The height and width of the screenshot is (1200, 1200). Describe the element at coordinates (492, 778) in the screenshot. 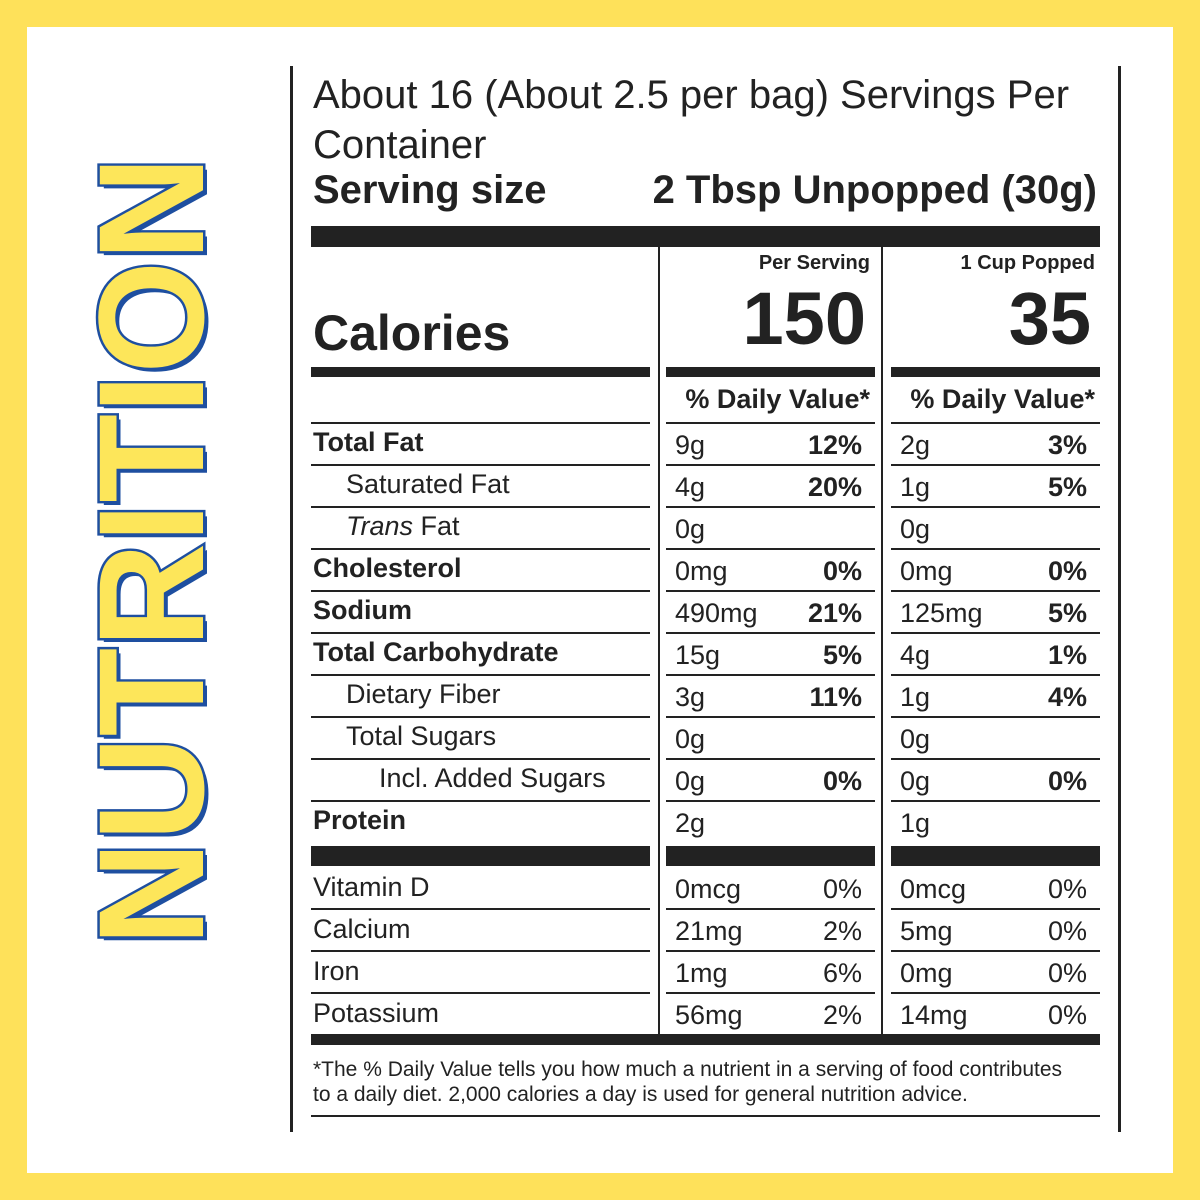

I see `nutrient-name: Incl. Added Sugars` at that location.